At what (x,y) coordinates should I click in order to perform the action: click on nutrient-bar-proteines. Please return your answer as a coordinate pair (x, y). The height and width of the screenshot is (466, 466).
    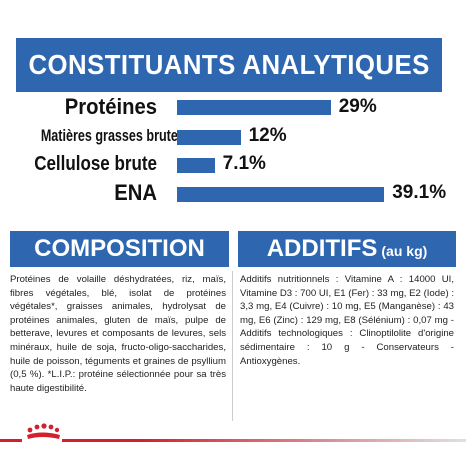
    Looking at the image, I should click on (254, 107).